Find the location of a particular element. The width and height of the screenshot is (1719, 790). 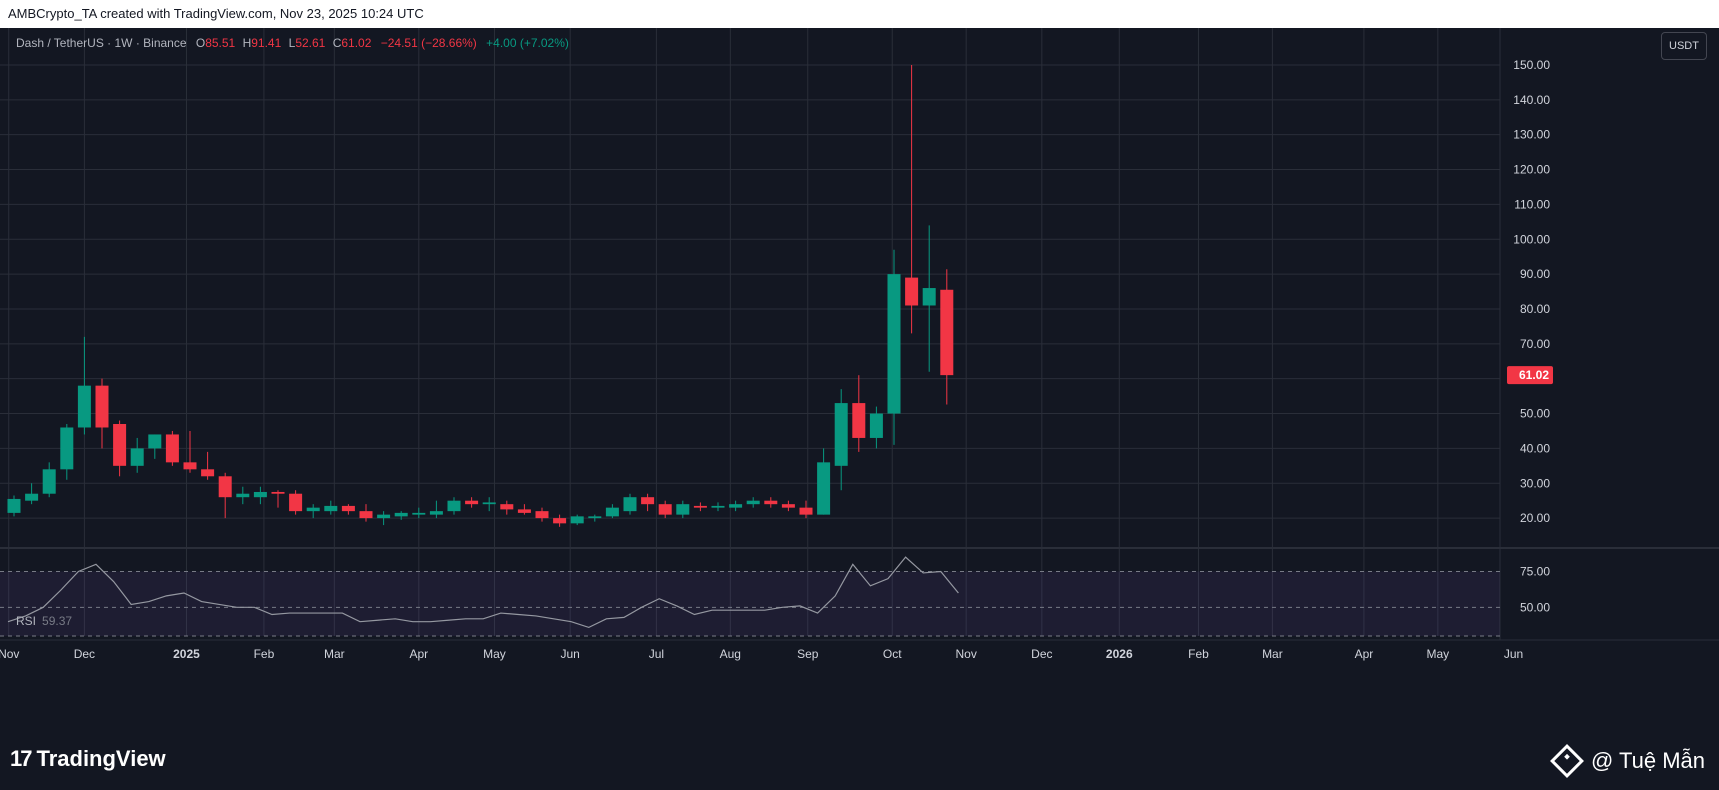

time-tick-label: Sep is located at coordinates (808, 654).